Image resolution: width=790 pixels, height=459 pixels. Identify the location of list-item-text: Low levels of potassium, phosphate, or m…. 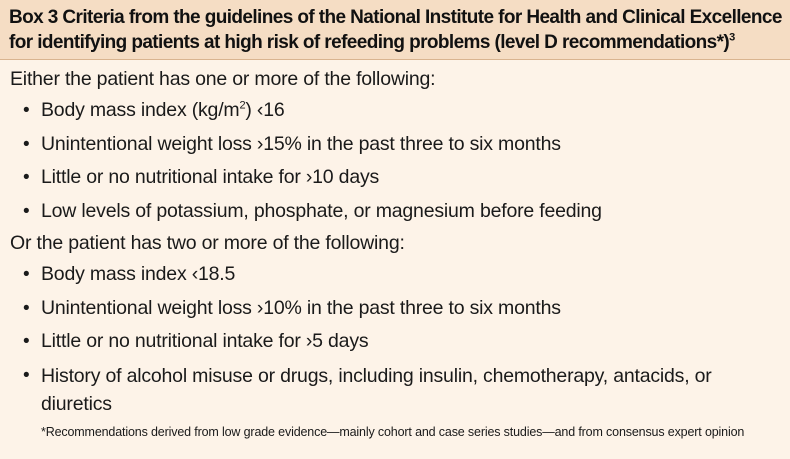
(321, 210).